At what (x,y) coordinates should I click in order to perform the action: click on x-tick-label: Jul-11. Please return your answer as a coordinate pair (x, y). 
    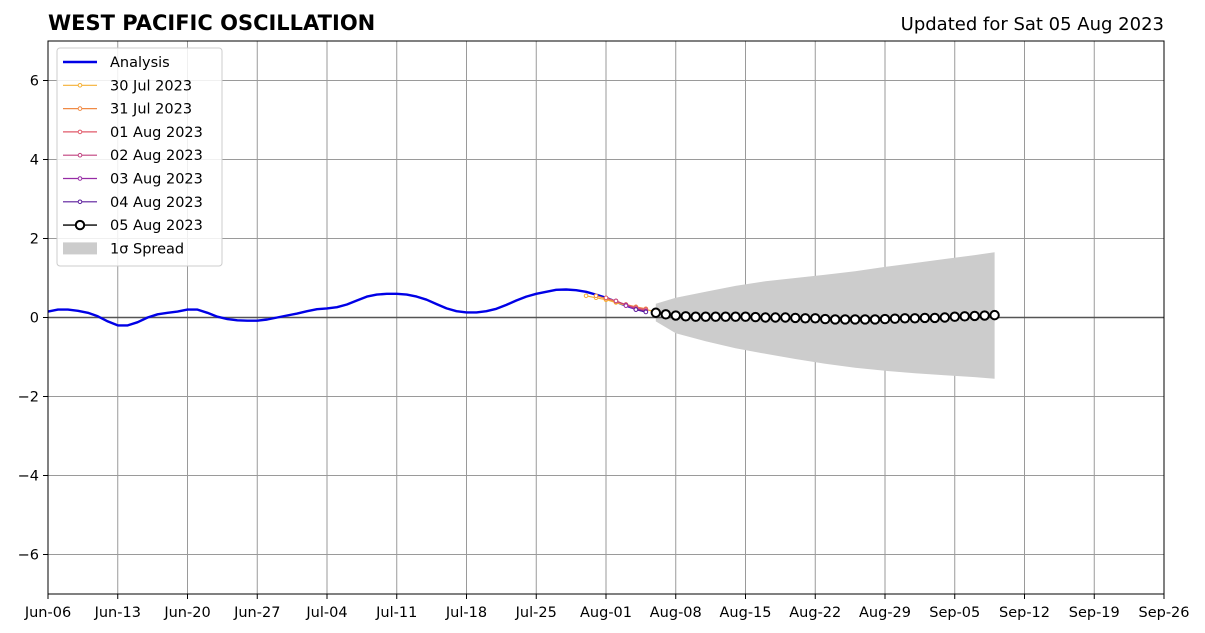
    Looking at the image, I should click on (396, 613).